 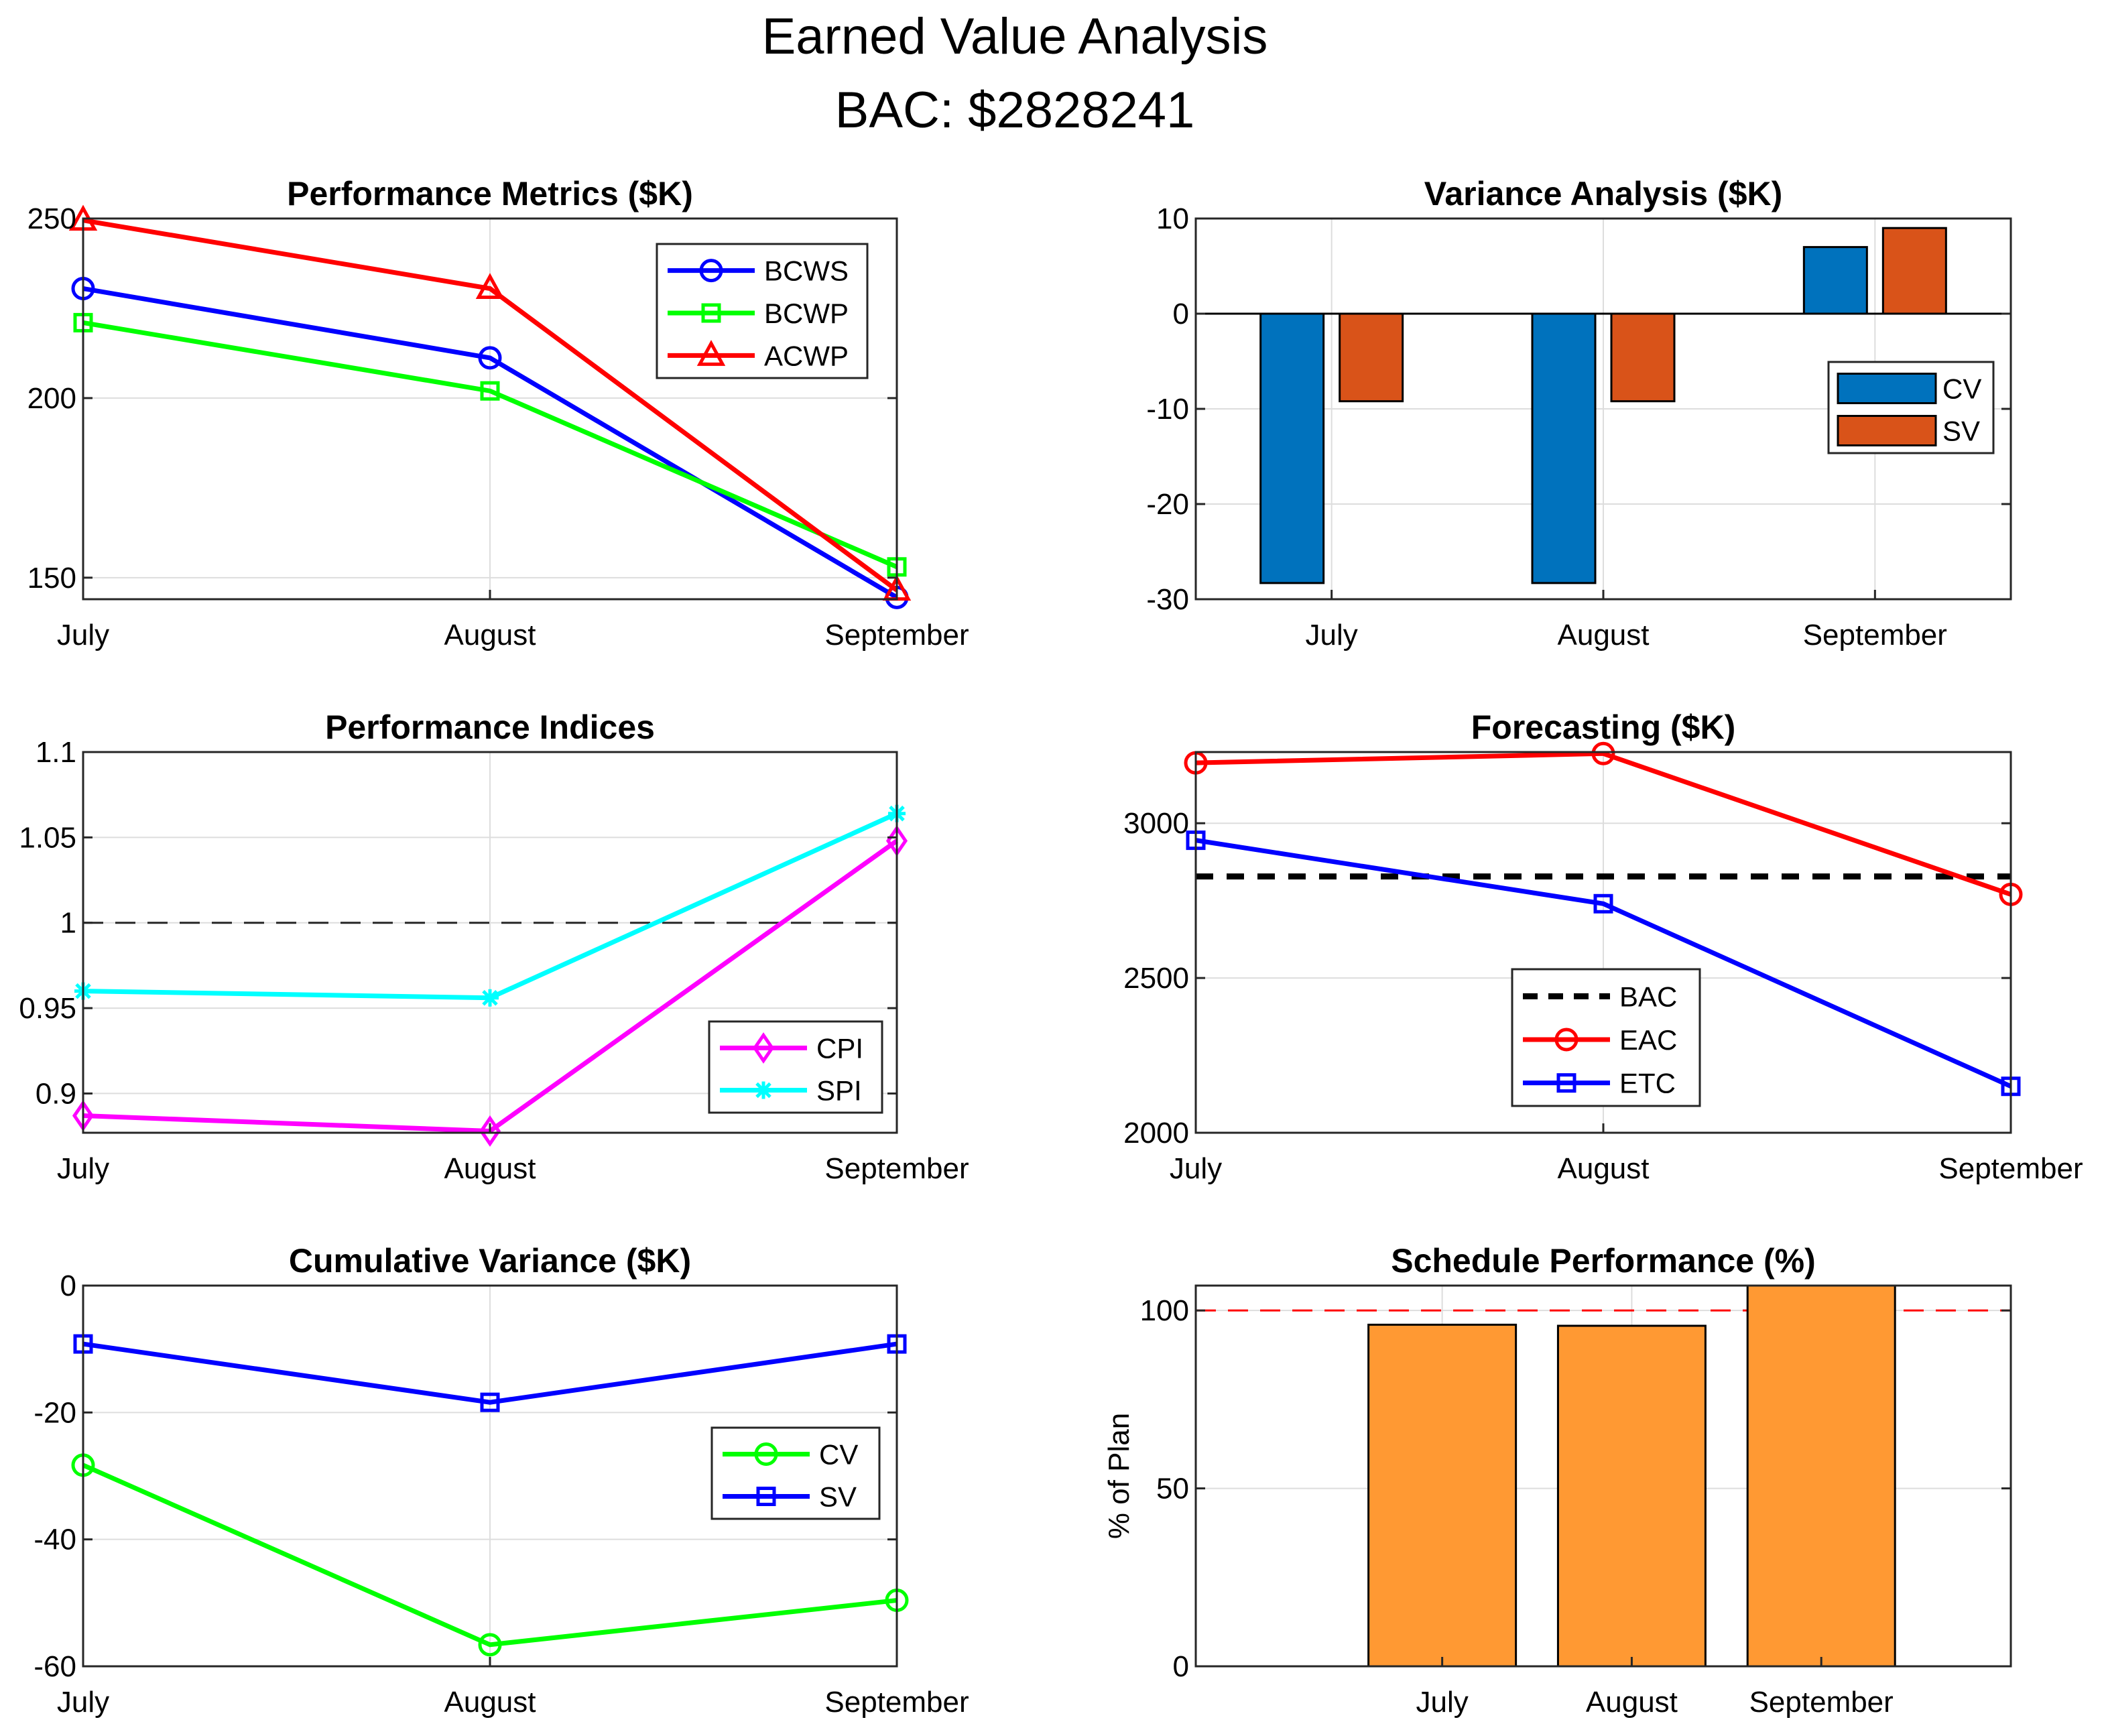 What do you see at coordinates (1156, 979) in the screenshot?
I see `y-tick-label: 2500` at bounding box center [1156, 979].